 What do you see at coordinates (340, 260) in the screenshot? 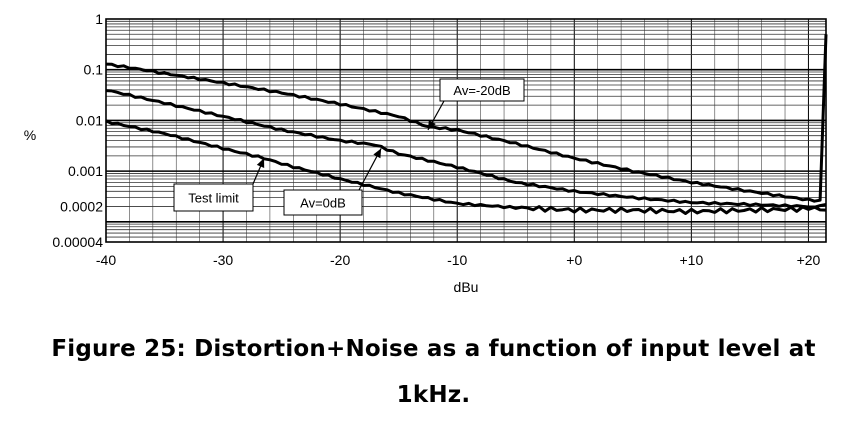
I see `x-tick-label: -20` at bounding box center [340, 260].